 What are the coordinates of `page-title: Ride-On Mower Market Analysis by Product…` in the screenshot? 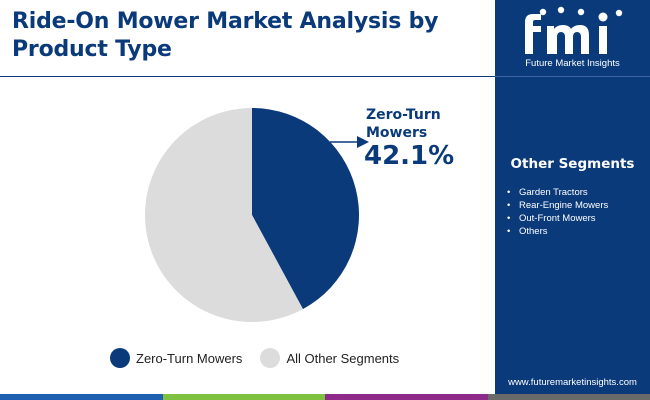 It's located at (225, 35).